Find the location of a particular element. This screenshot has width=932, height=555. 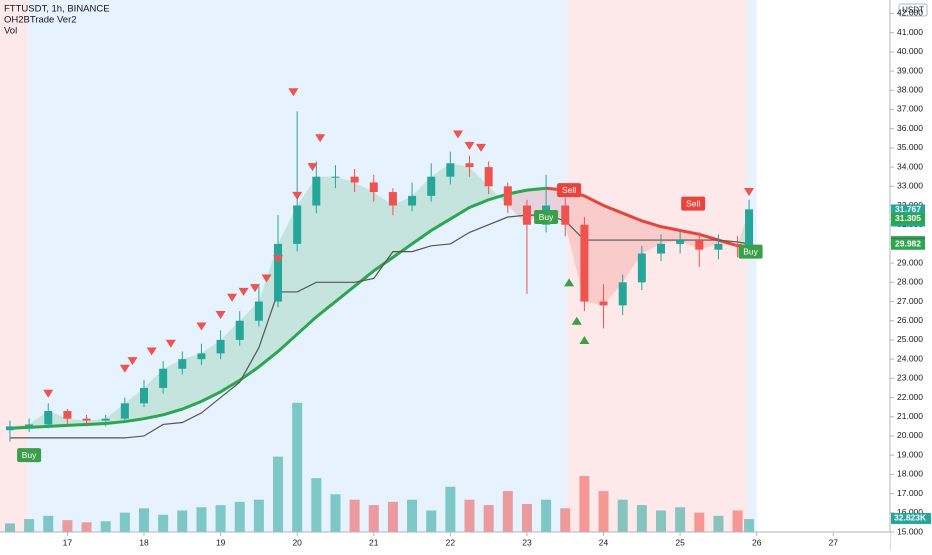

price-label-box is located at coordinates (908, 219).